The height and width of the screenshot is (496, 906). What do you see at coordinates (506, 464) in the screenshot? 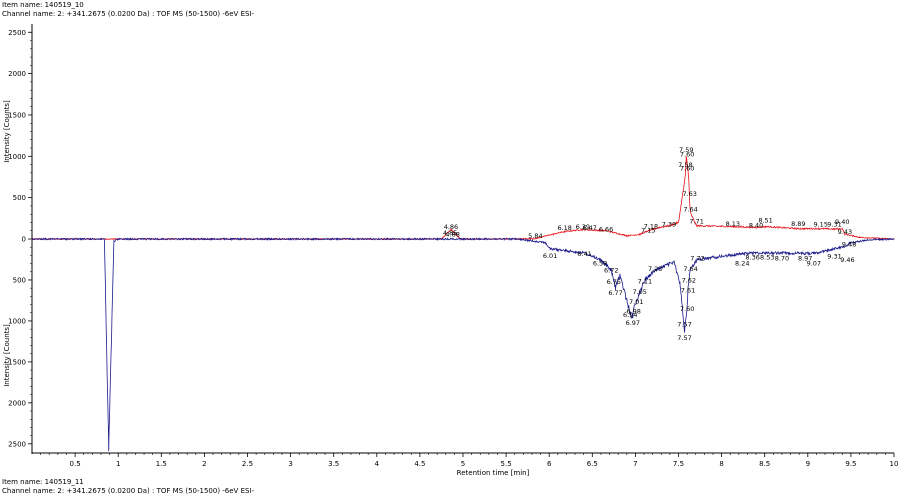
I see `x-tick-label: 5.5` at bounding box center [506, 464].